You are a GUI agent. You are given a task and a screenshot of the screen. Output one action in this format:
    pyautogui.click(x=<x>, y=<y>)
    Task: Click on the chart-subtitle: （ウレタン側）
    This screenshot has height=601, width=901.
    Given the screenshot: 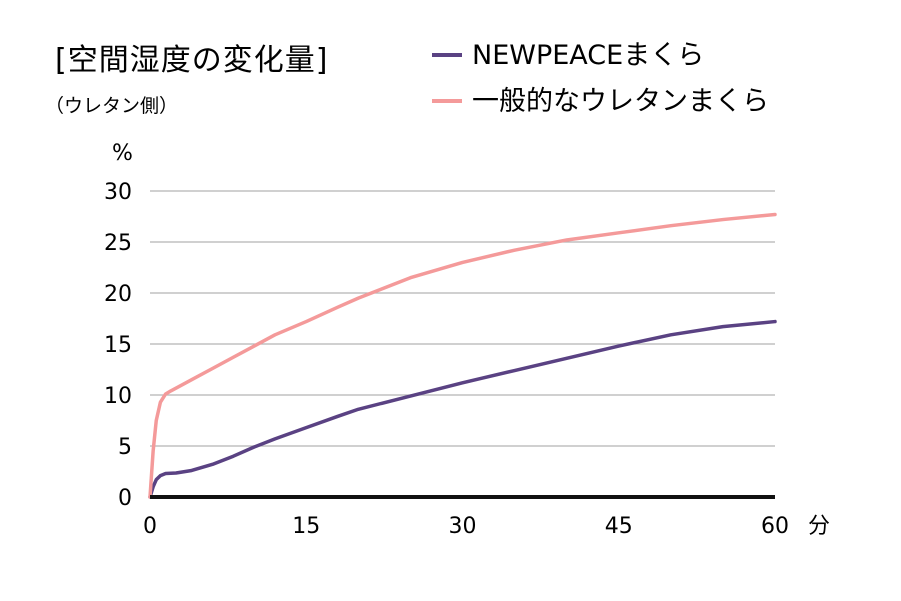 What is the action you would take?
    pyautogui.click(x=111, y=106)
    